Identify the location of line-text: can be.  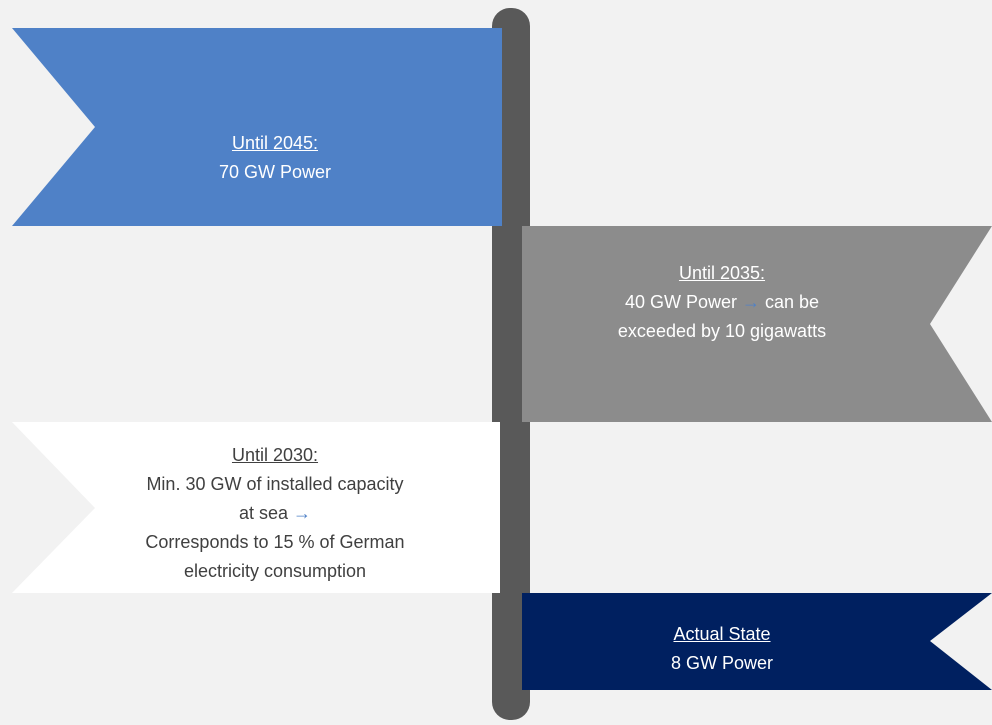
(792, 302).